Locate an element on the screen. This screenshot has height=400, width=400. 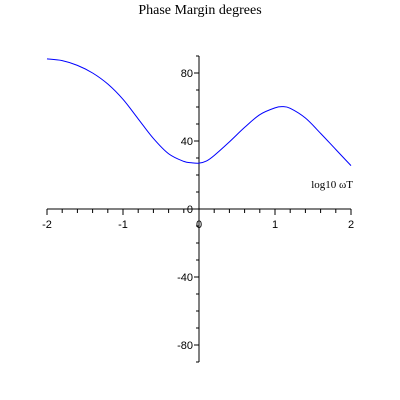
y-tick-label: -40 is located at coordinates (185, 278).